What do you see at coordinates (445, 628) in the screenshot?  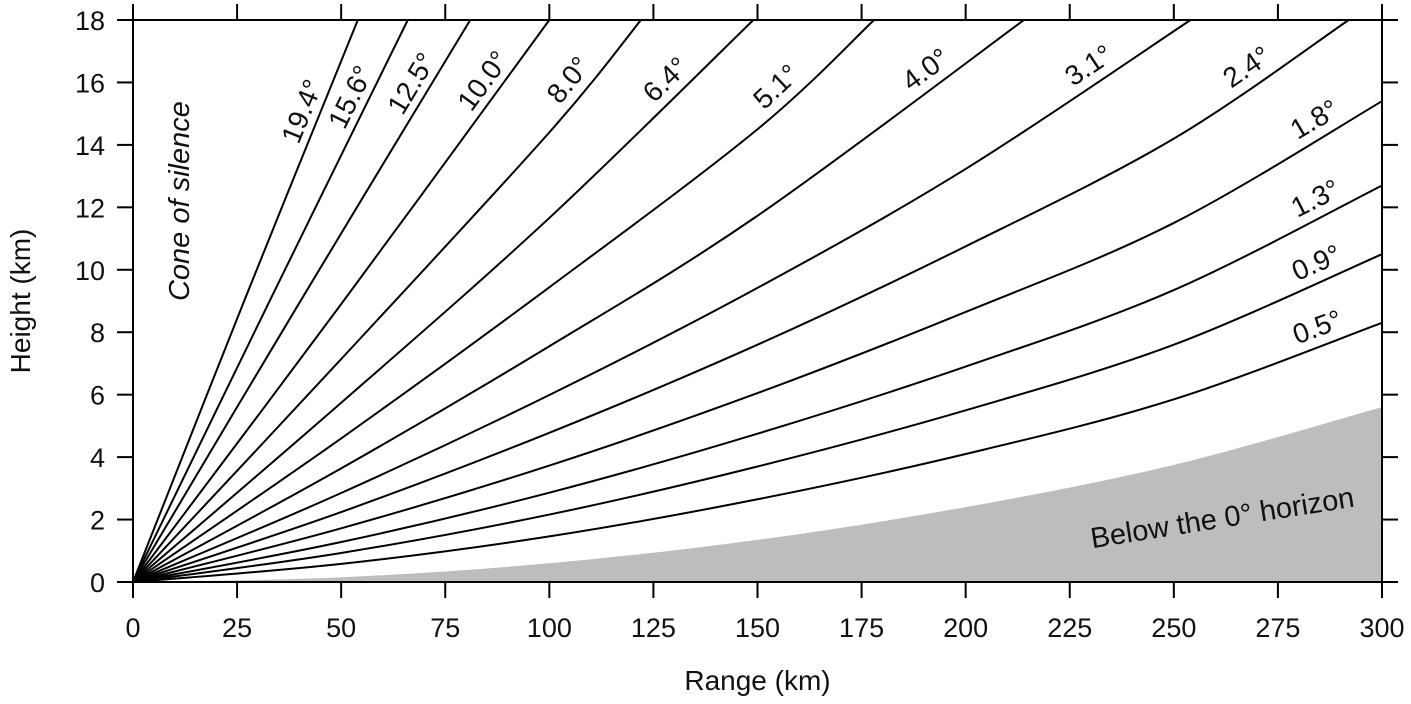 I see `x-tick-label: 75` at bounding box center [445, 628].